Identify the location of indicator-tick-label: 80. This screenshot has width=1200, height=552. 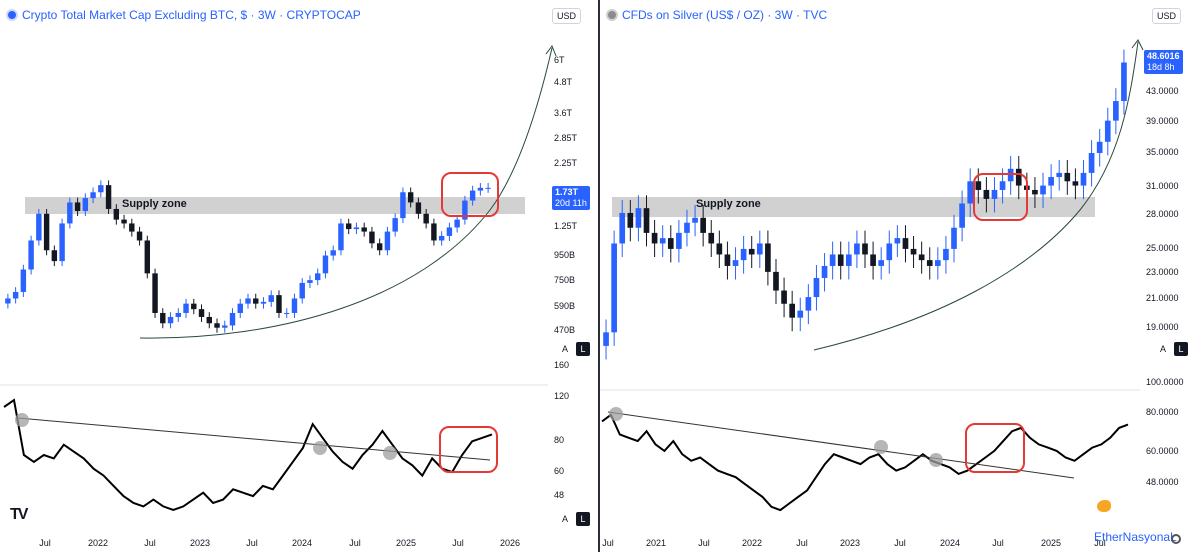
(559, 440).